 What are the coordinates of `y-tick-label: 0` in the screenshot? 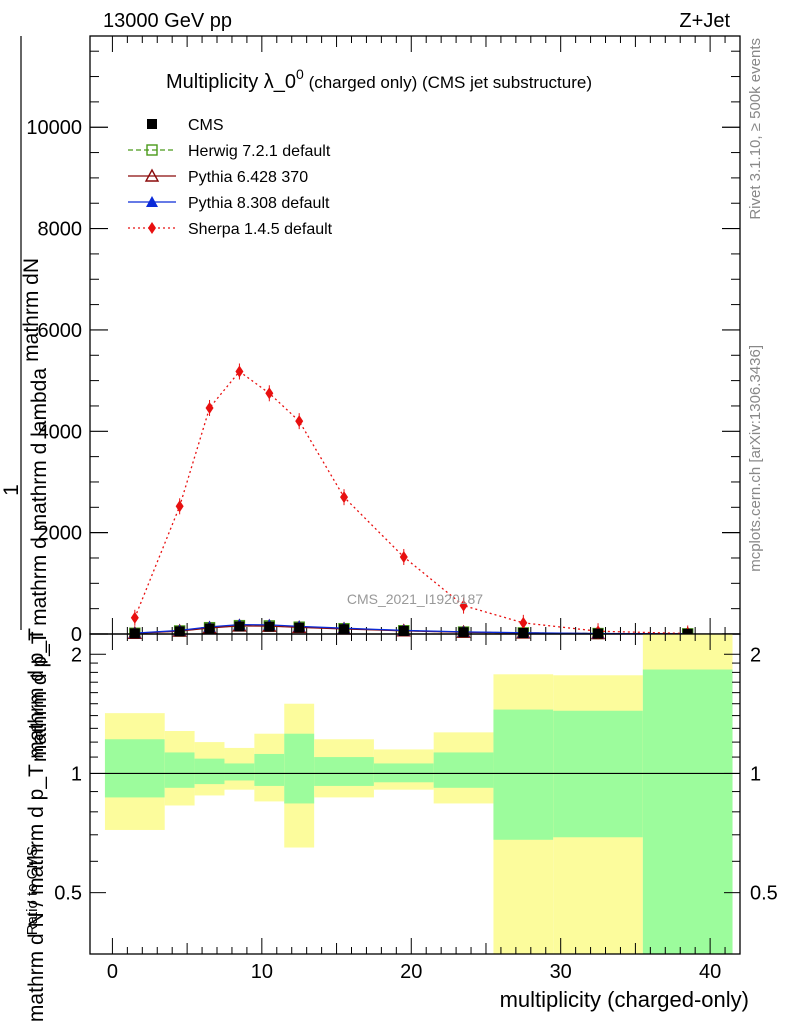 It's located at (76, 635).